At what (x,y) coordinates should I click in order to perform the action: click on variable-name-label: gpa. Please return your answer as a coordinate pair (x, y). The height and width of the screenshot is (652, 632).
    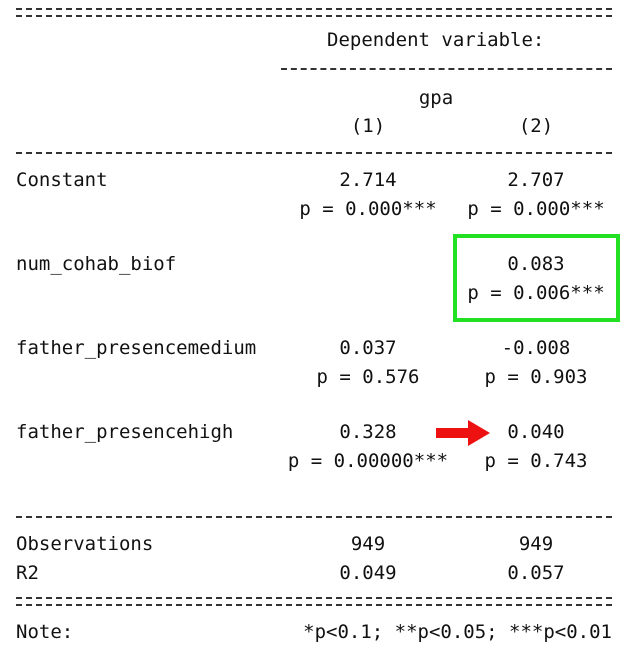
    Looking at the image, I should click on (436, 98).